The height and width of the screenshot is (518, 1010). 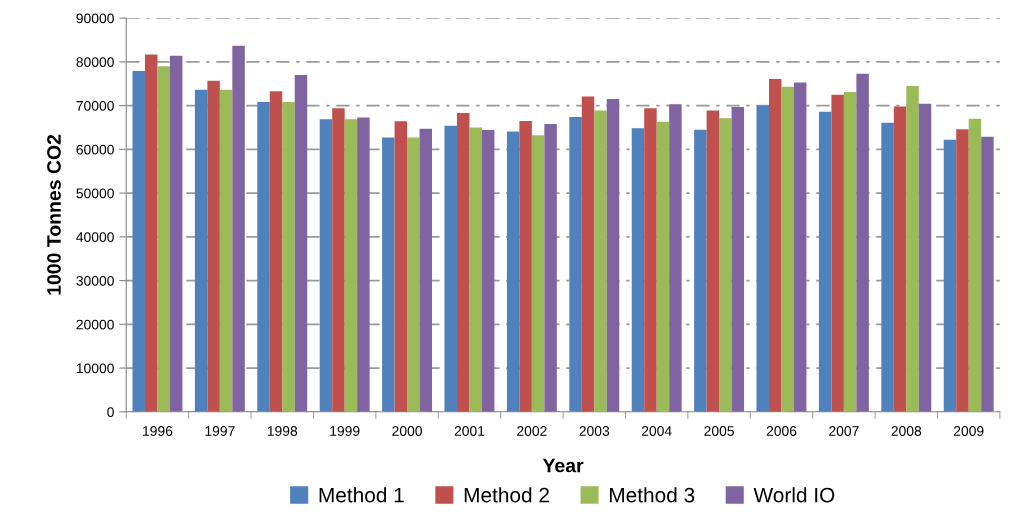 I want to click on y-tick-label: 50000, so click(x=95, y=193).